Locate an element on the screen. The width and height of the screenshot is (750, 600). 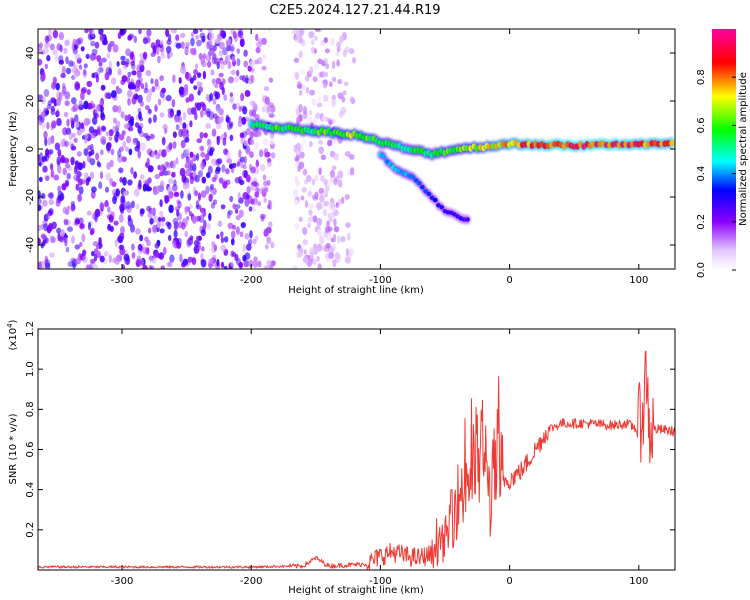
snr-y-label: SNR (10 * v/v) is located at coordinates (13, 448).